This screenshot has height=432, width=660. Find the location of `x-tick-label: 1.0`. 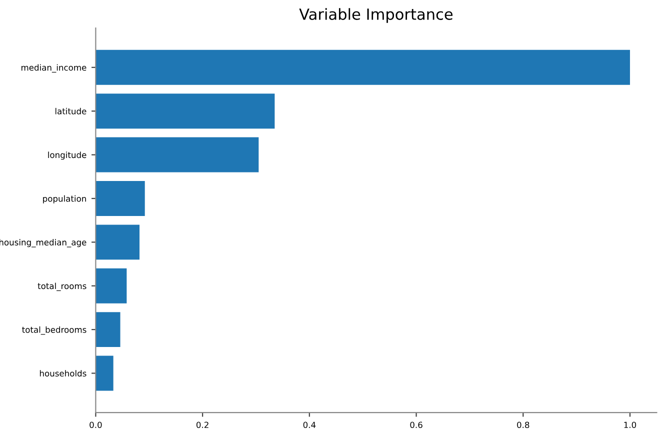

x-tick-label: 1.0 is located at coordinates (630, 425).